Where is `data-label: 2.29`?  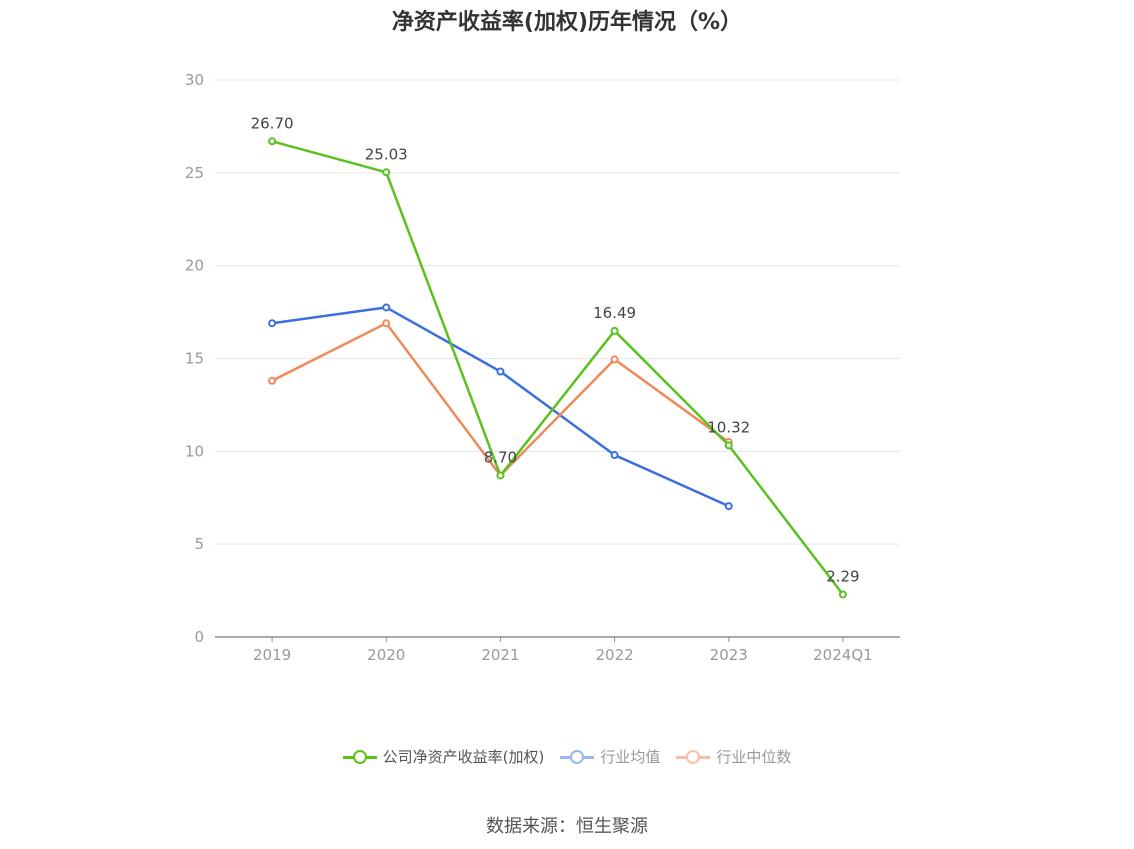 data-label: 2.29 is located at coordinates (842, 576).